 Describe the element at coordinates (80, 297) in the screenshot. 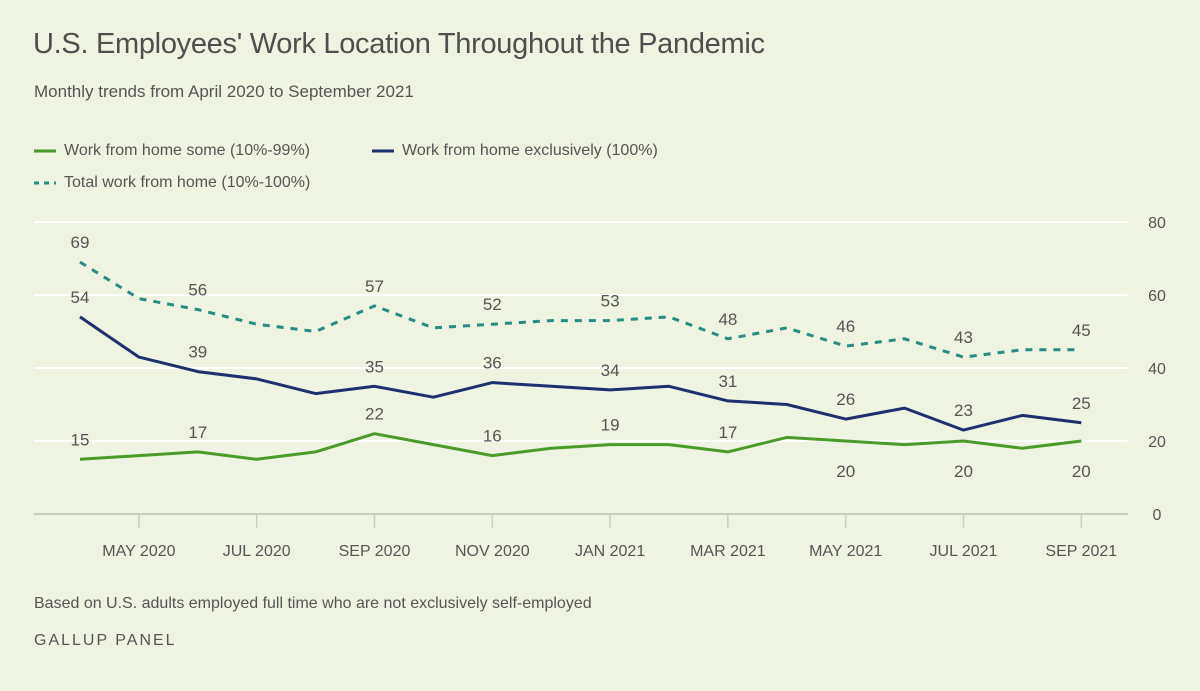

I see `data-label-exclusive: 54` at that location.